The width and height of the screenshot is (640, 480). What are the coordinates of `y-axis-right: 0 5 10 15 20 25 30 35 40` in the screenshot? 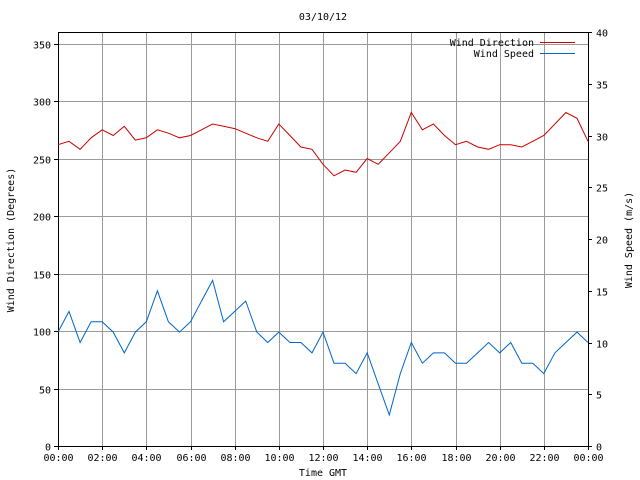 It's located at (598, 241).